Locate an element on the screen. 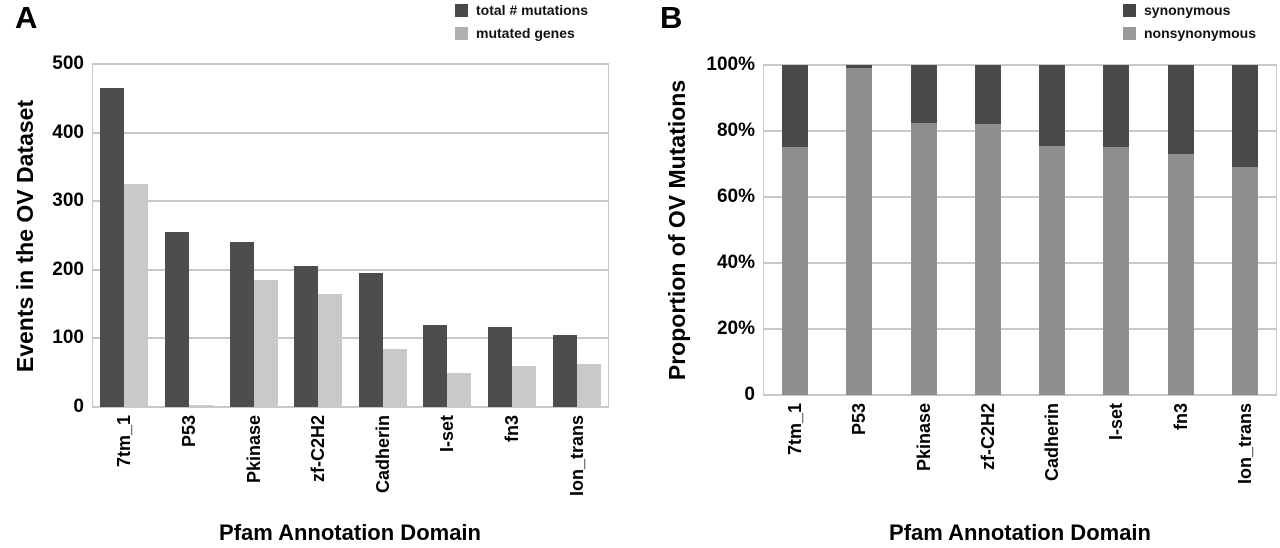 This screenshot has width=1280, height=548. bar-synonymous-Cadherin is located at coordinates (1052, 105).